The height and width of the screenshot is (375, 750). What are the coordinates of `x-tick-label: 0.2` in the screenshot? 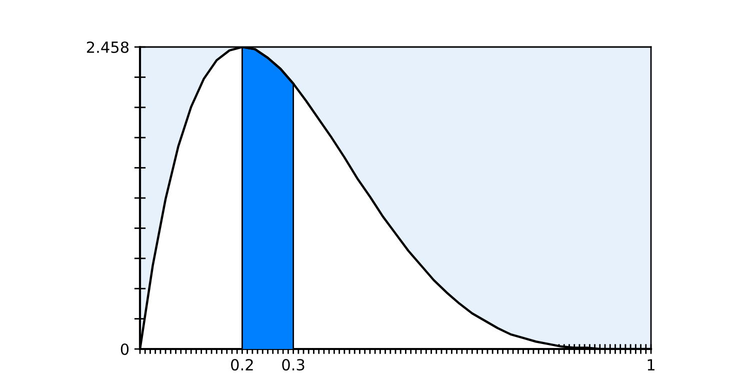 It's located at (242, 364).